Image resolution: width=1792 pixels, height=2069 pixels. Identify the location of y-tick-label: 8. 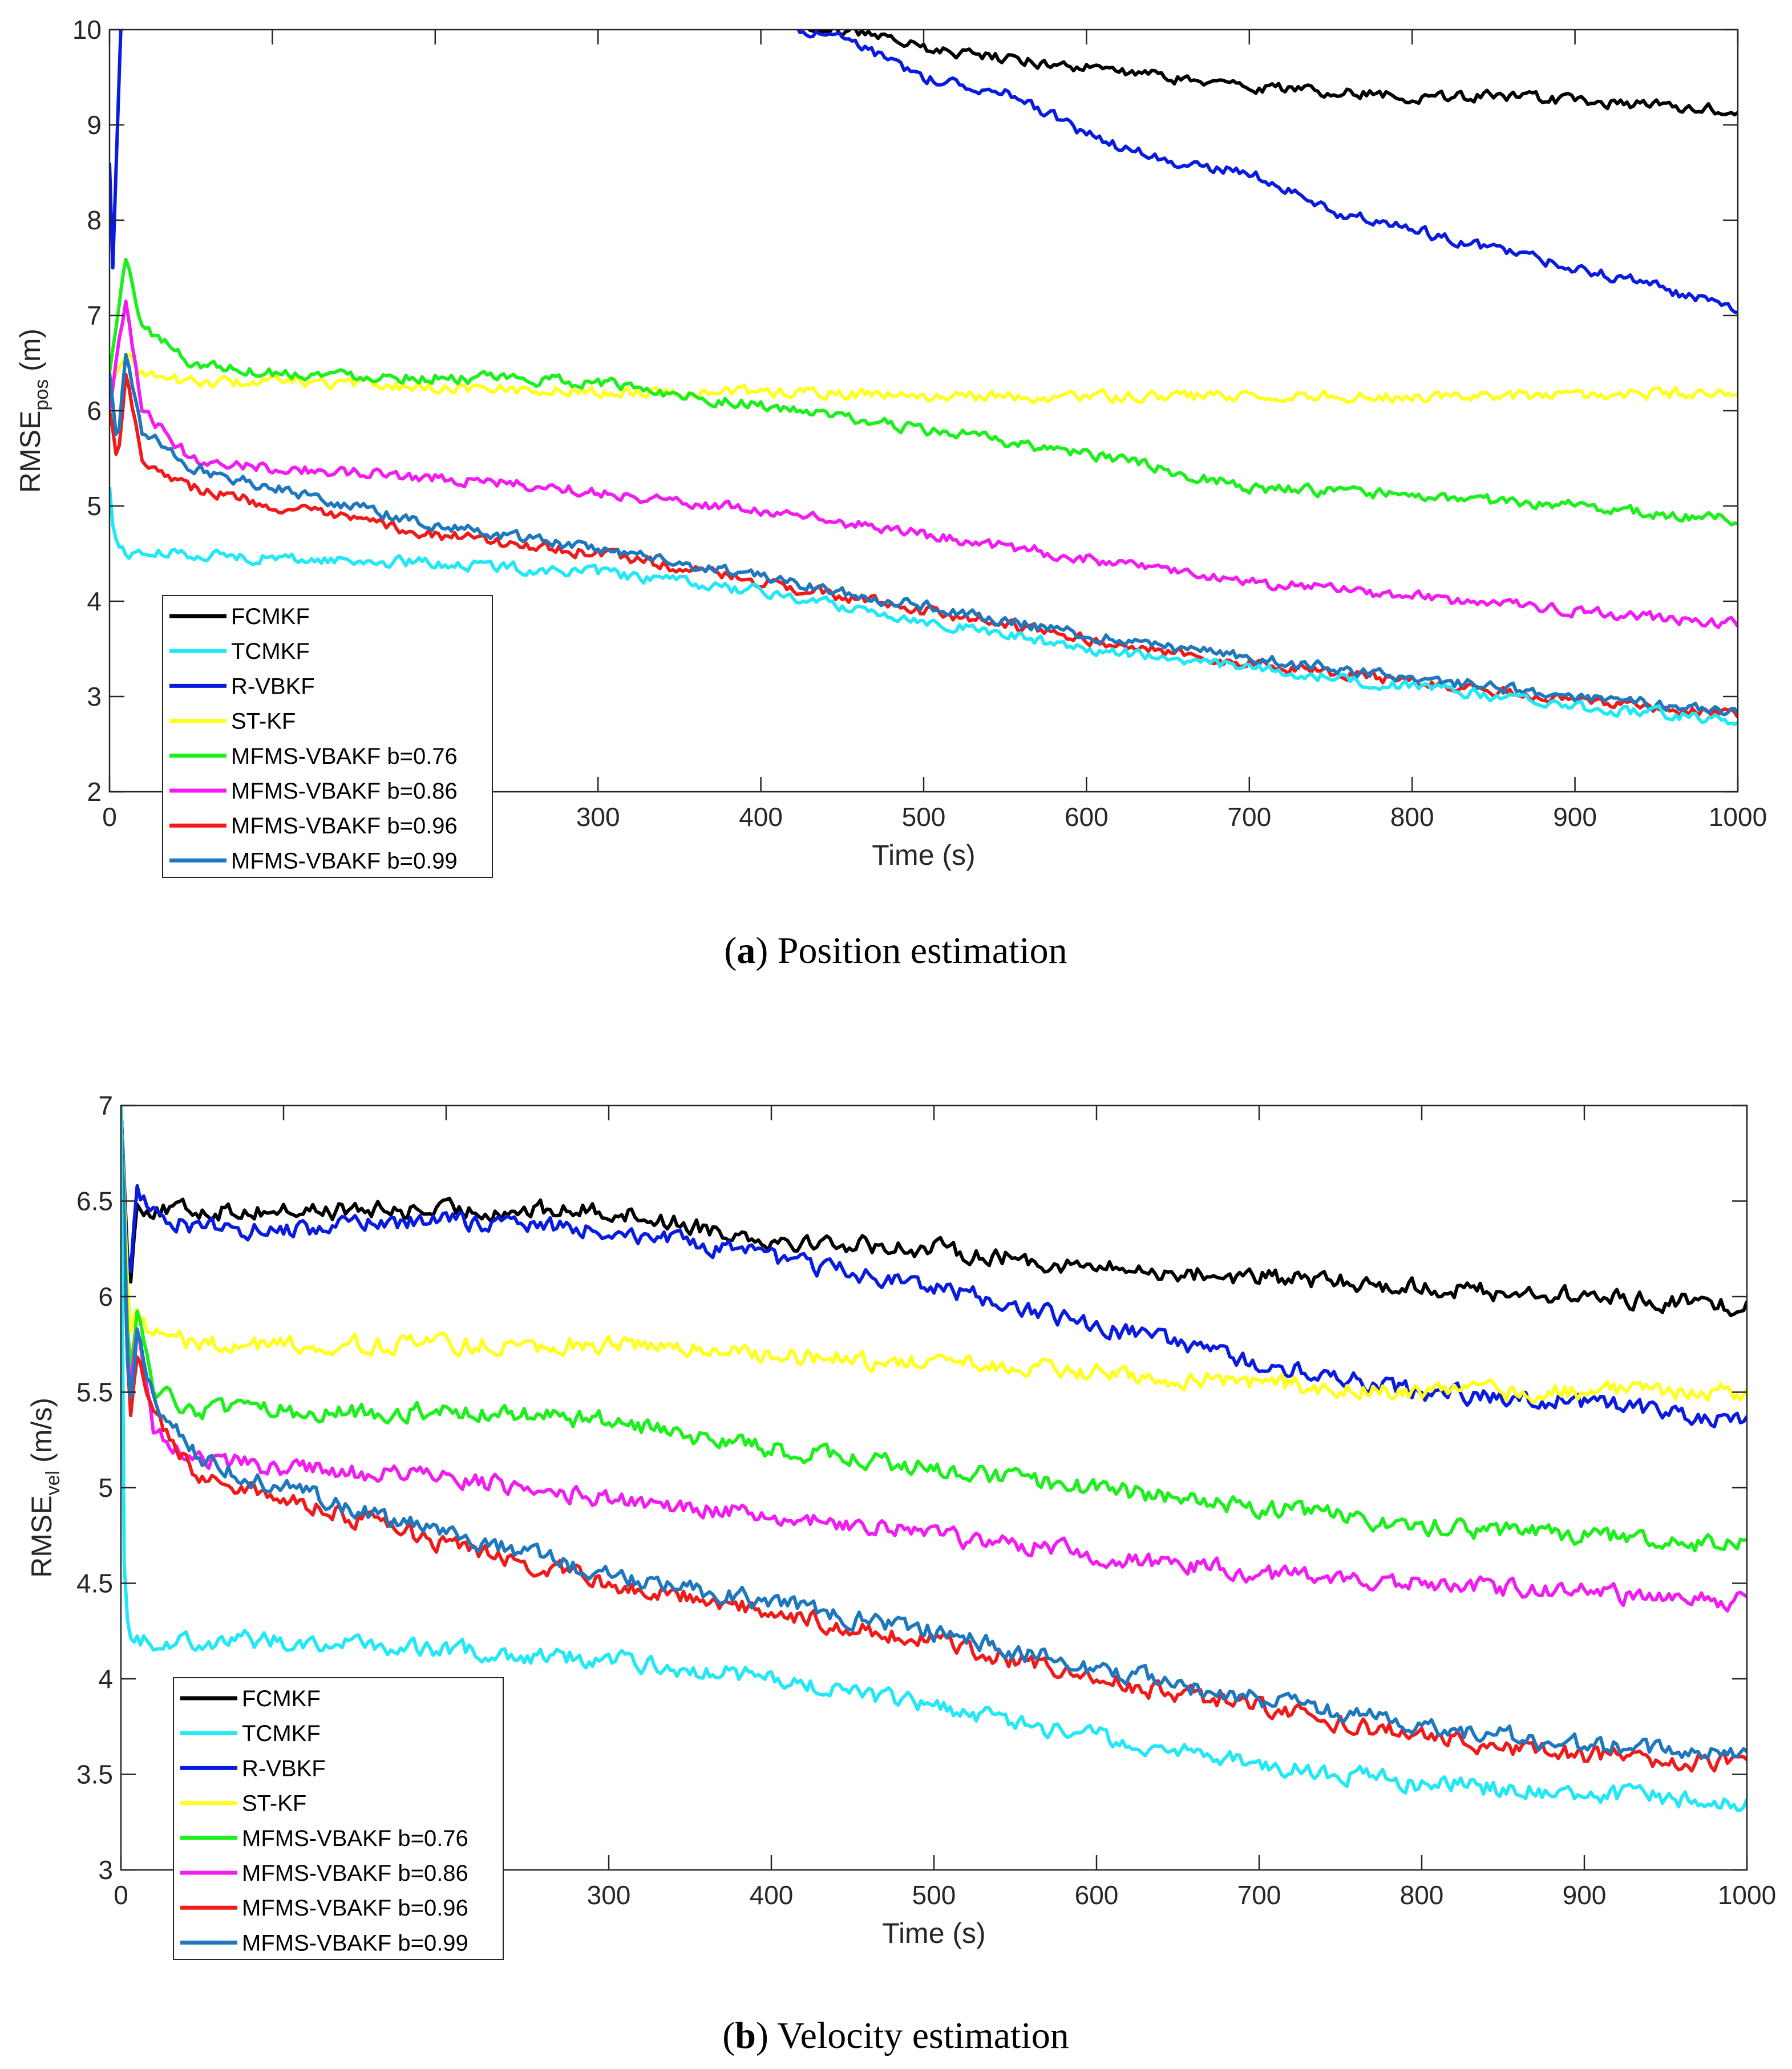
(94, 220).